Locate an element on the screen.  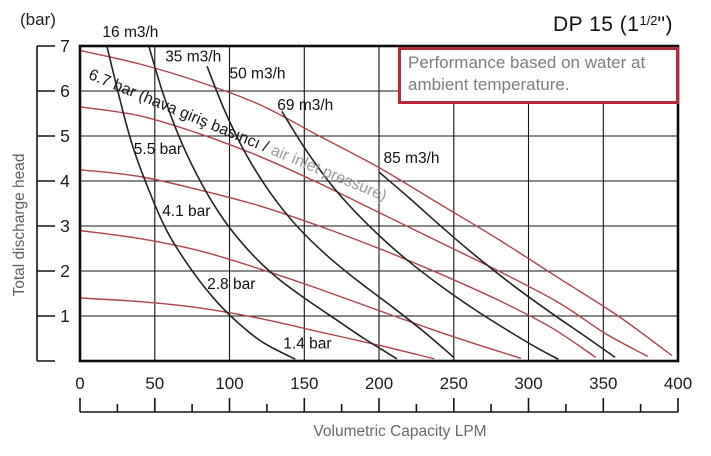
title-model: DP 15 (1 is located at coordinates (596, 24).